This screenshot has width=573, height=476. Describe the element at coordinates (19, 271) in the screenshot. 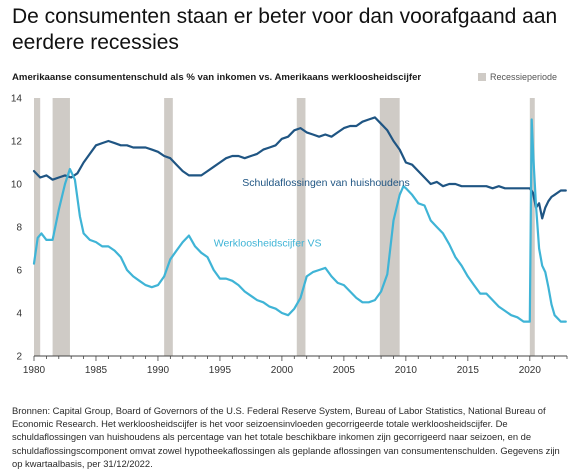

I see `y-tick-label-6: 6` at that location.